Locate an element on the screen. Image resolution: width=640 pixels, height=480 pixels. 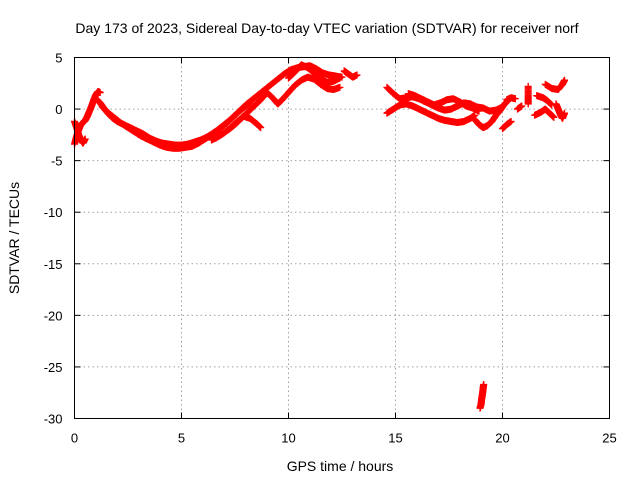
x-tick-label: 5 is located at coordinates (181, 438).